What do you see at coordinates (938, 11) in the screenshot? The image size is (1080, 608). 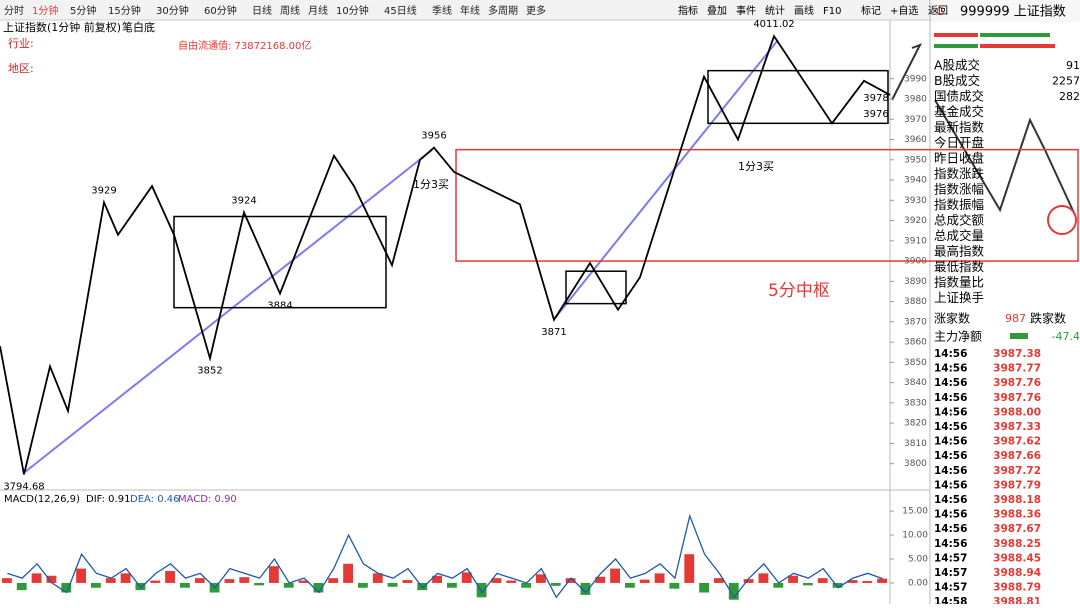 I see `tool: 返回` at bounding box center [938, 11].